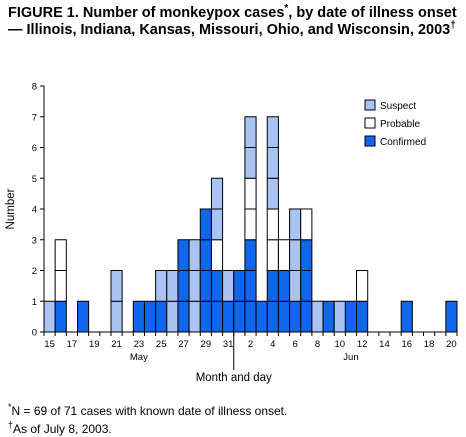 This screenshot has height=437, width=466. What do you see at coordinates (34, 148) in the screenshot?
I see `y-tick-label: 6` at bounding box center [34, 148].